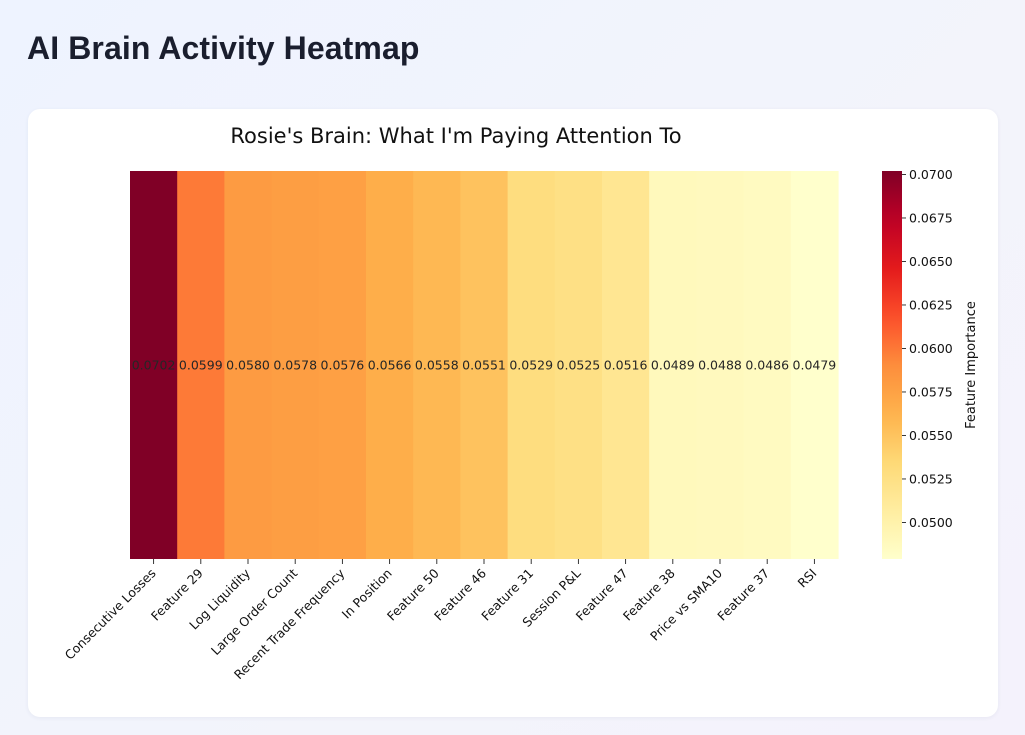 This screenshot has height=735, width=1025. Describe the element at coordinates (223, 48) in the screenshot. I see `page-title: AI Brain Activity Heatmap` at that location.